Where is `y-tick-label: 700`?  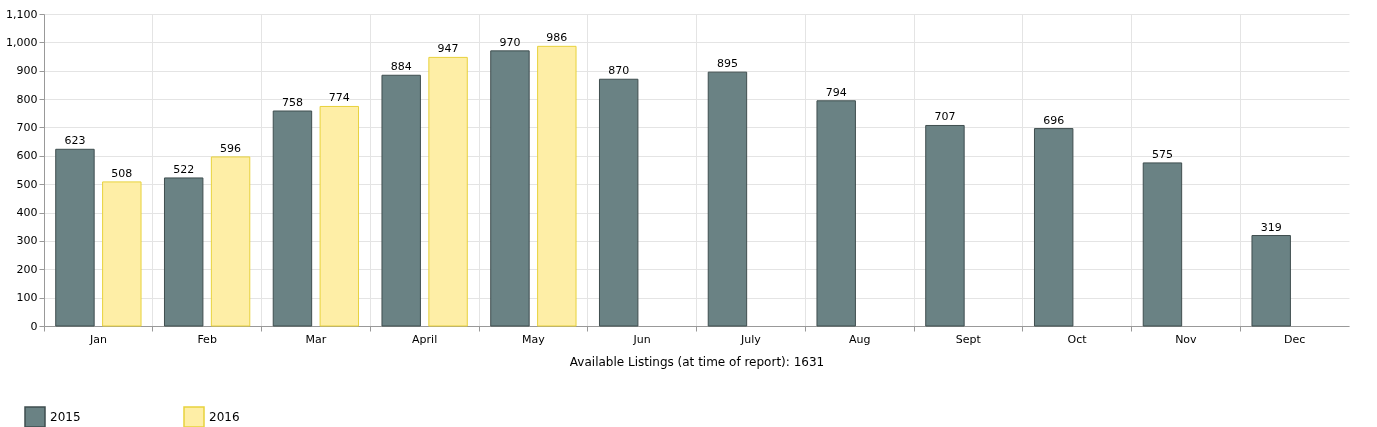 y-tick-label: 700 is located at coordinates (27, 127).